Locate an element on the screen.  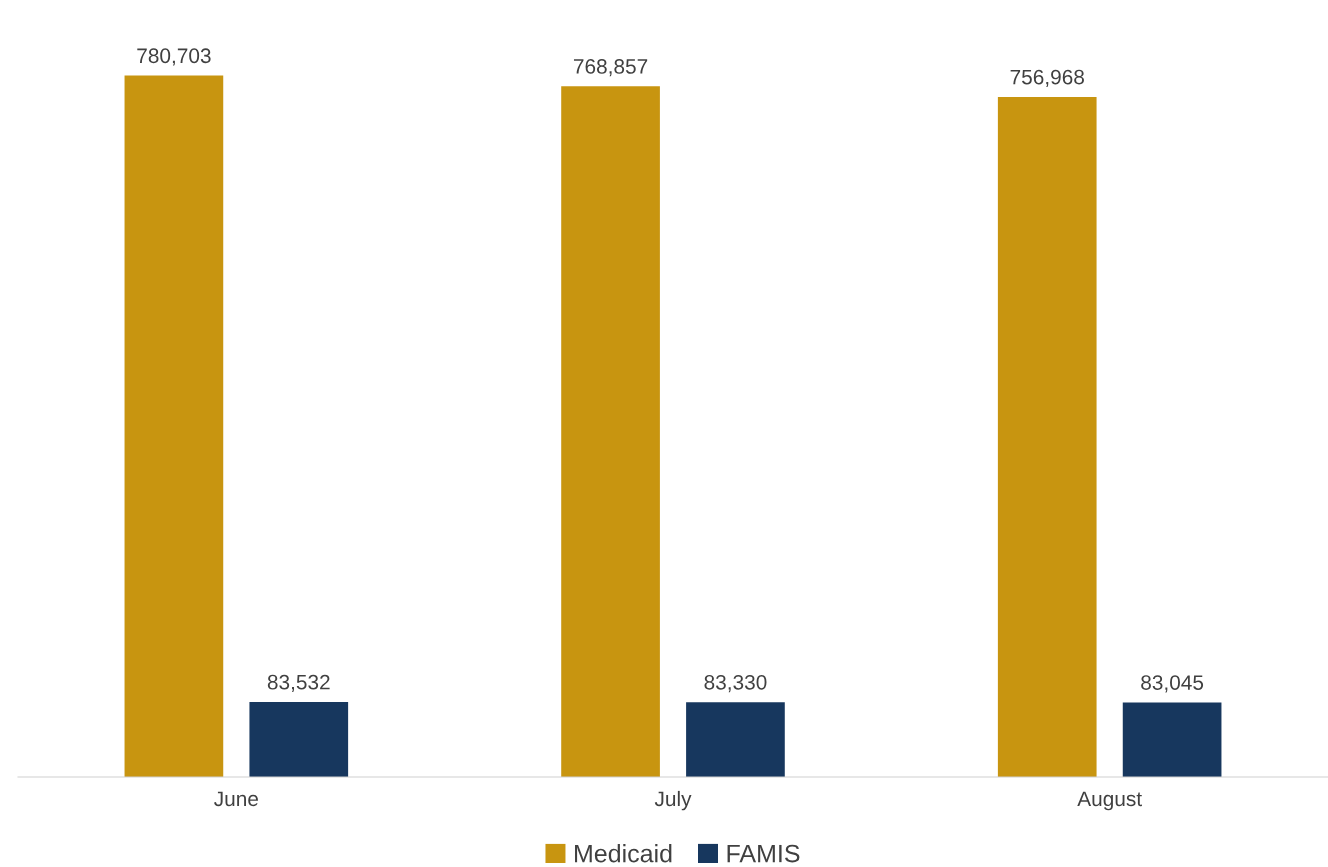
x-tick-label: June is located at coordinates (236, 799).